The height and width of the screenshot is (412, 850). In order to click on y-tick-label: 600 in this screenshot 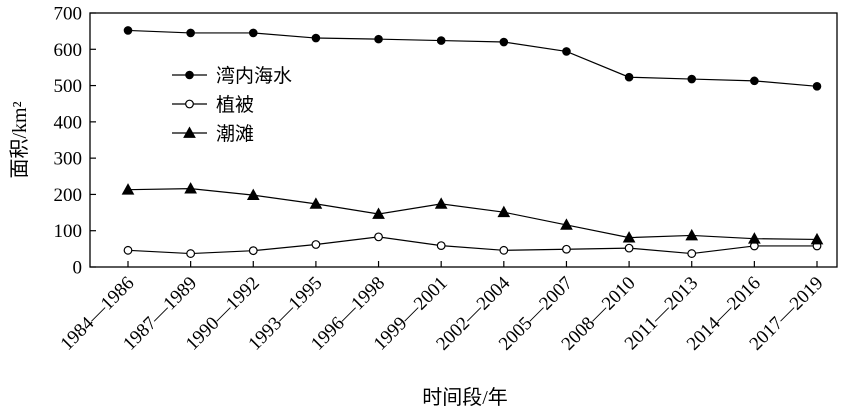, I will do `click(68, 50)`.